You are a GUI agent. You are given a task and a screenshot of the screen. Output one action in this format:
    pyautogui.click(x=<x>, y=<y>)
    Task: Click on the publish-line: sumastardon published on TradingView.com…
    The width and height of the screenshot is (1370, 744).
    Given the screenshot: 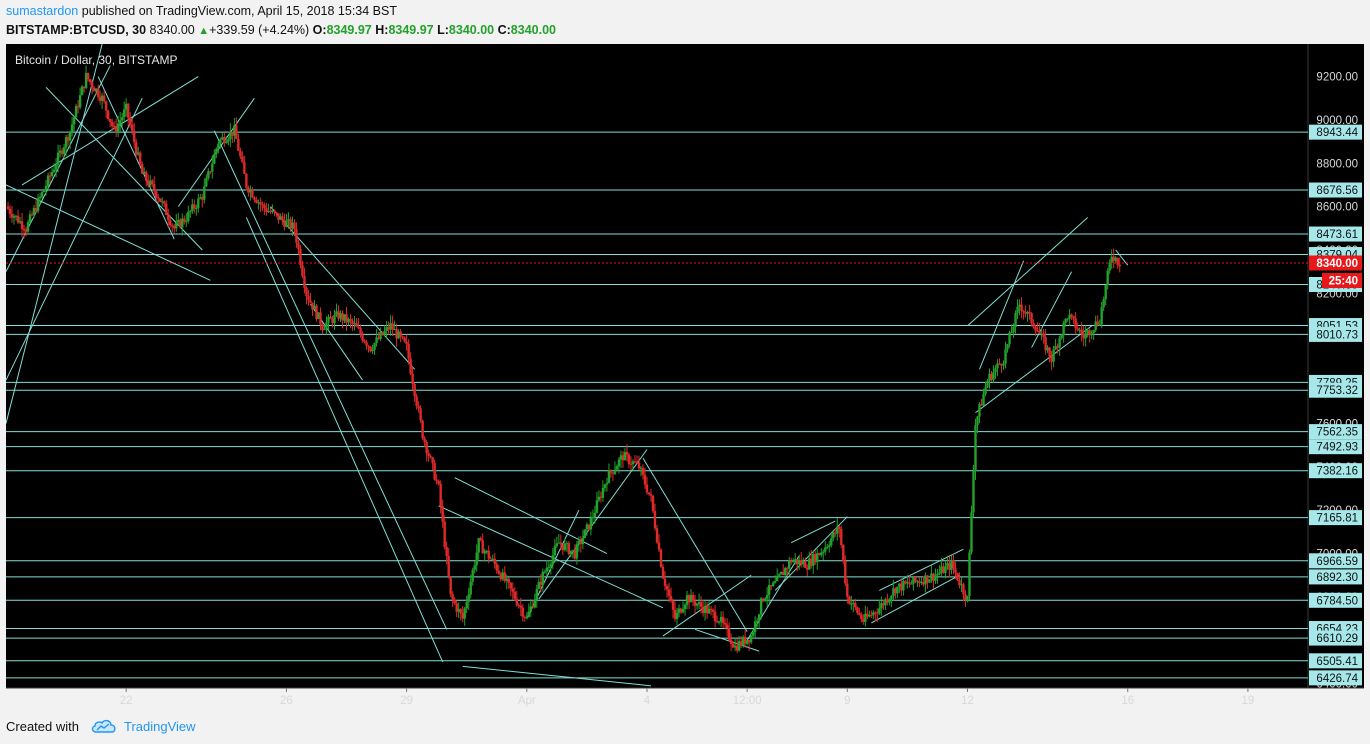 What is the action you would take?
    pyautogui.click(x=201, y=11)
    